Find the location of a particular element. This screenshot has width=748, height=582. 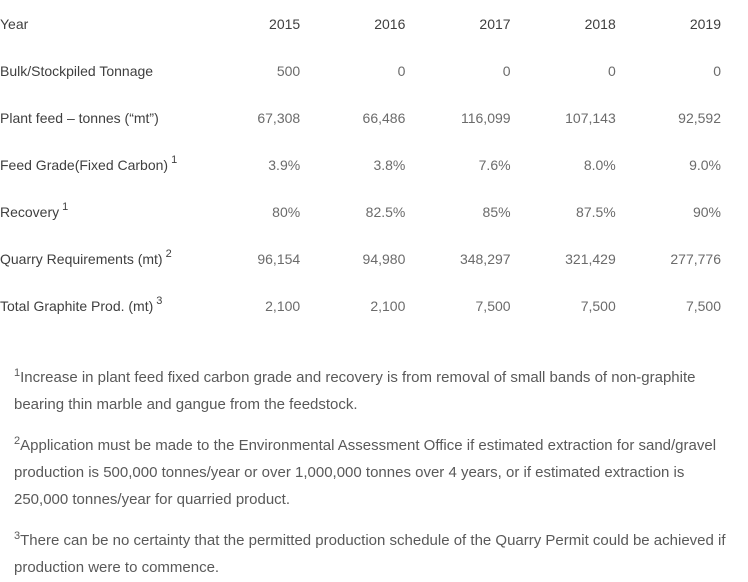

footnote-marker: 1 is located at coordinates (17, 373).